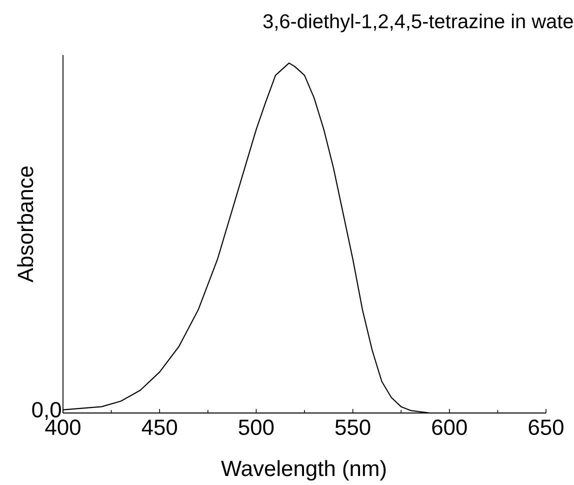 This screenshot has width=574, height=485. Describe the element at coordinates (418, 23) in the screenshot. I see `chart-title: 3,6-diethyl-1,2,4,5-tetrazine in wate` at that location.